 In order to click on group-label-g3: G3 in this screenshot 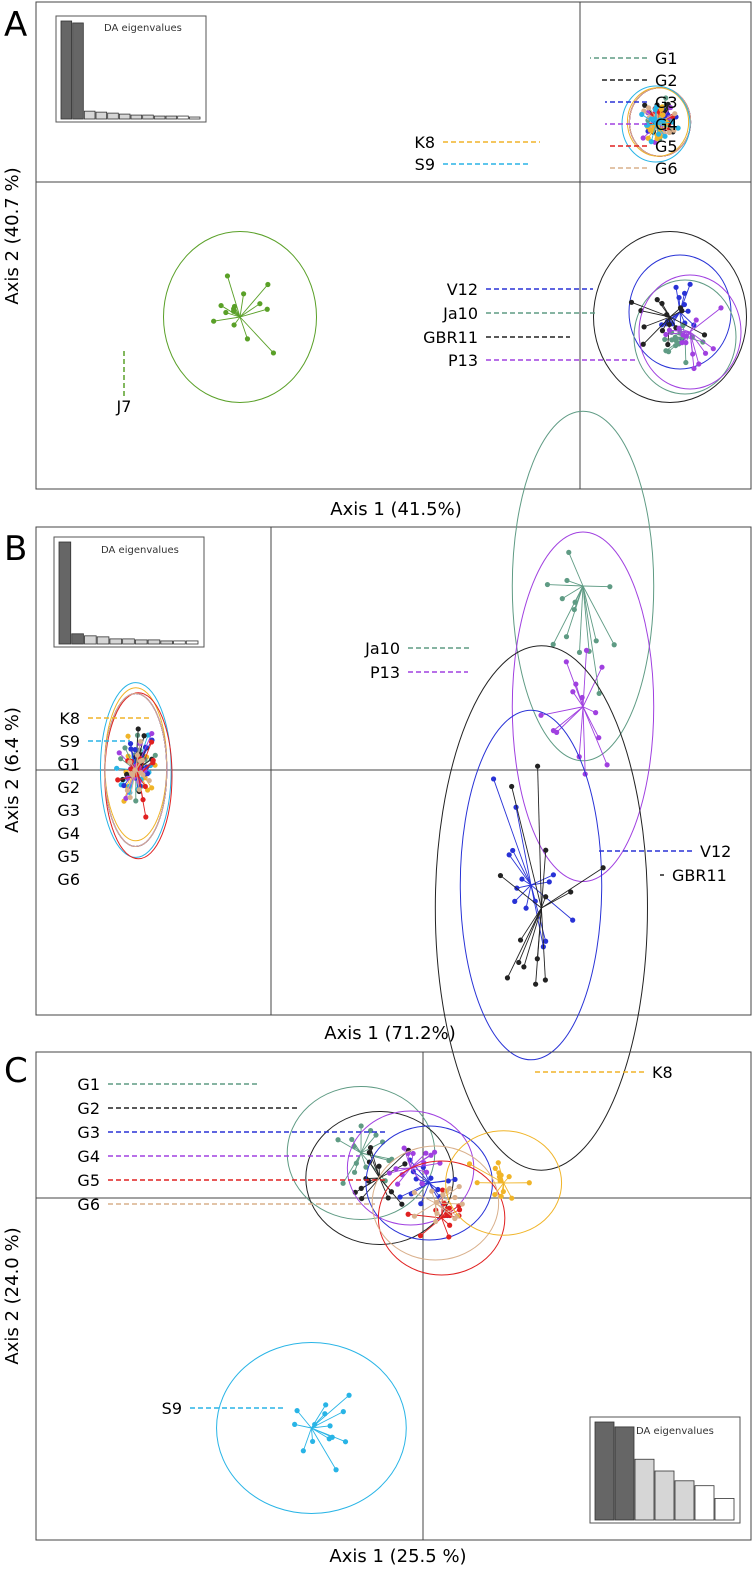, I will do `click(88, 1132)`.